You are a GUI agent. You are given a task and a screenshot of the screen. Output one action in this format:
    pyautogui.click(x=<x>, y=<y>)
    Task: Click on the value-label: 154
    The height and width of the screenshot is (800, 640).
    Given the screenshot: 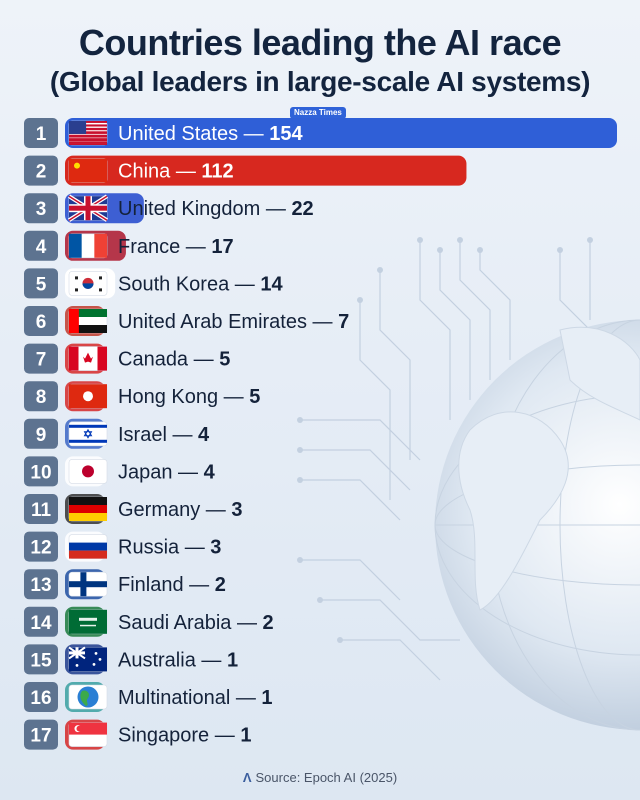 What is the action you would take?
    pyautogui.click(x=286, y=134)
    